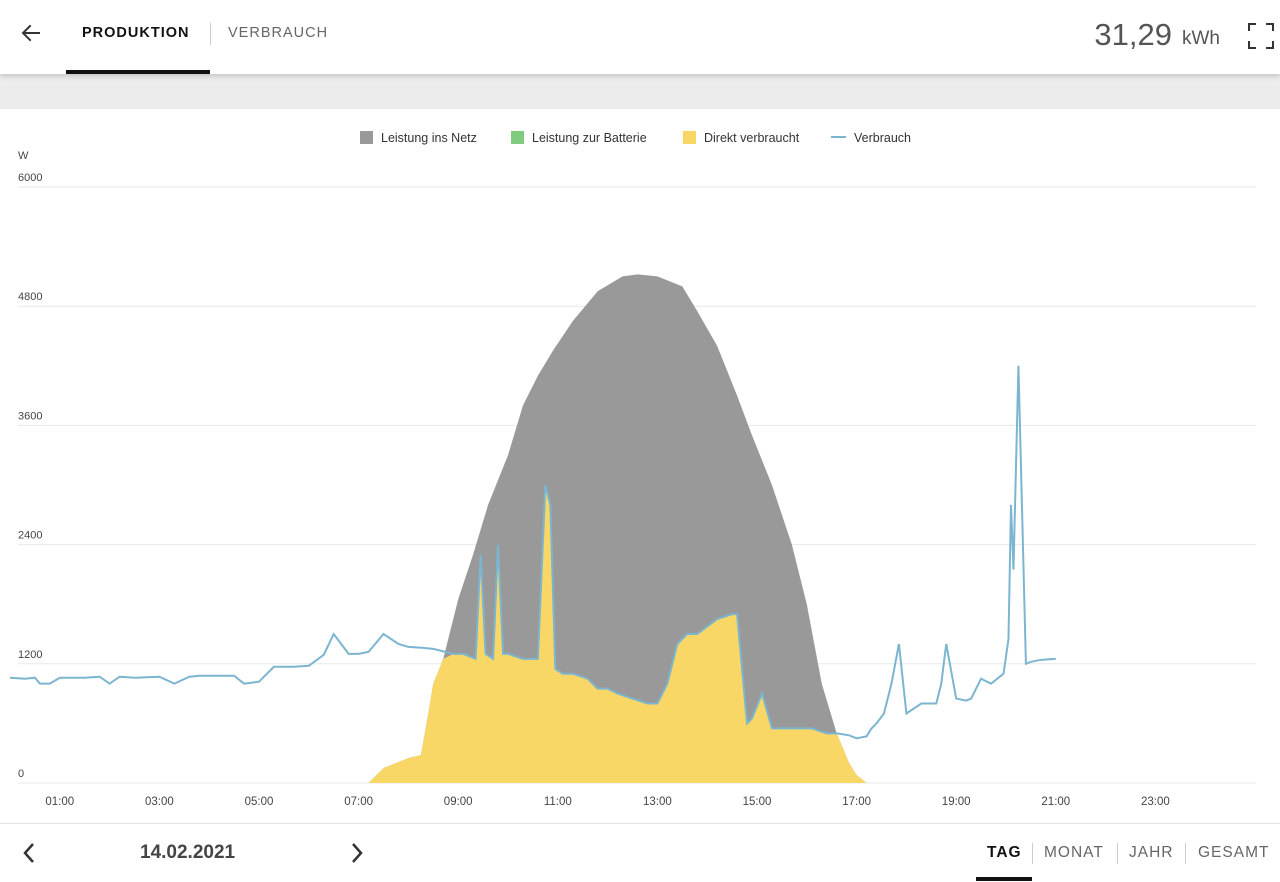 This screenshot has width=1280, height=882. What do you see at coordinates (1234, 852) in the screenshot?
I see `period-gesamt: GESAMT` at bounding box center [1234, 852].